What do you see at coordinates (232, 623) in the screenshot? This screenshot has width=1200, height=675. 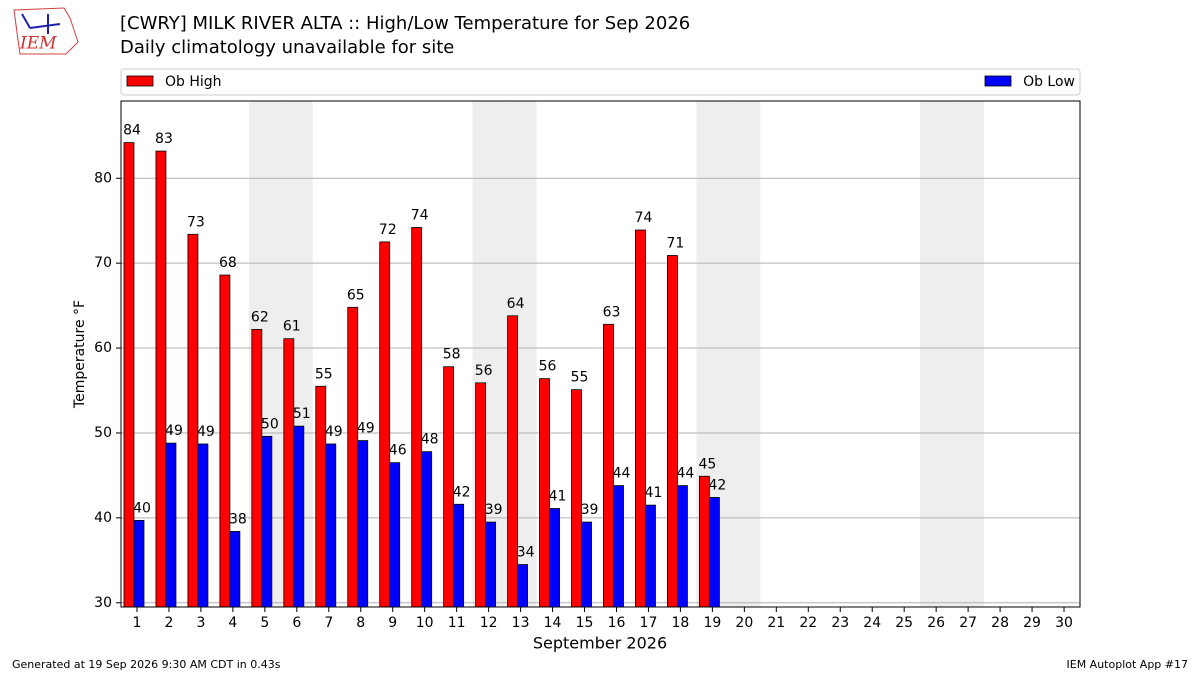 I see `x-tick-label: 4` at bounding box center [232, 623].